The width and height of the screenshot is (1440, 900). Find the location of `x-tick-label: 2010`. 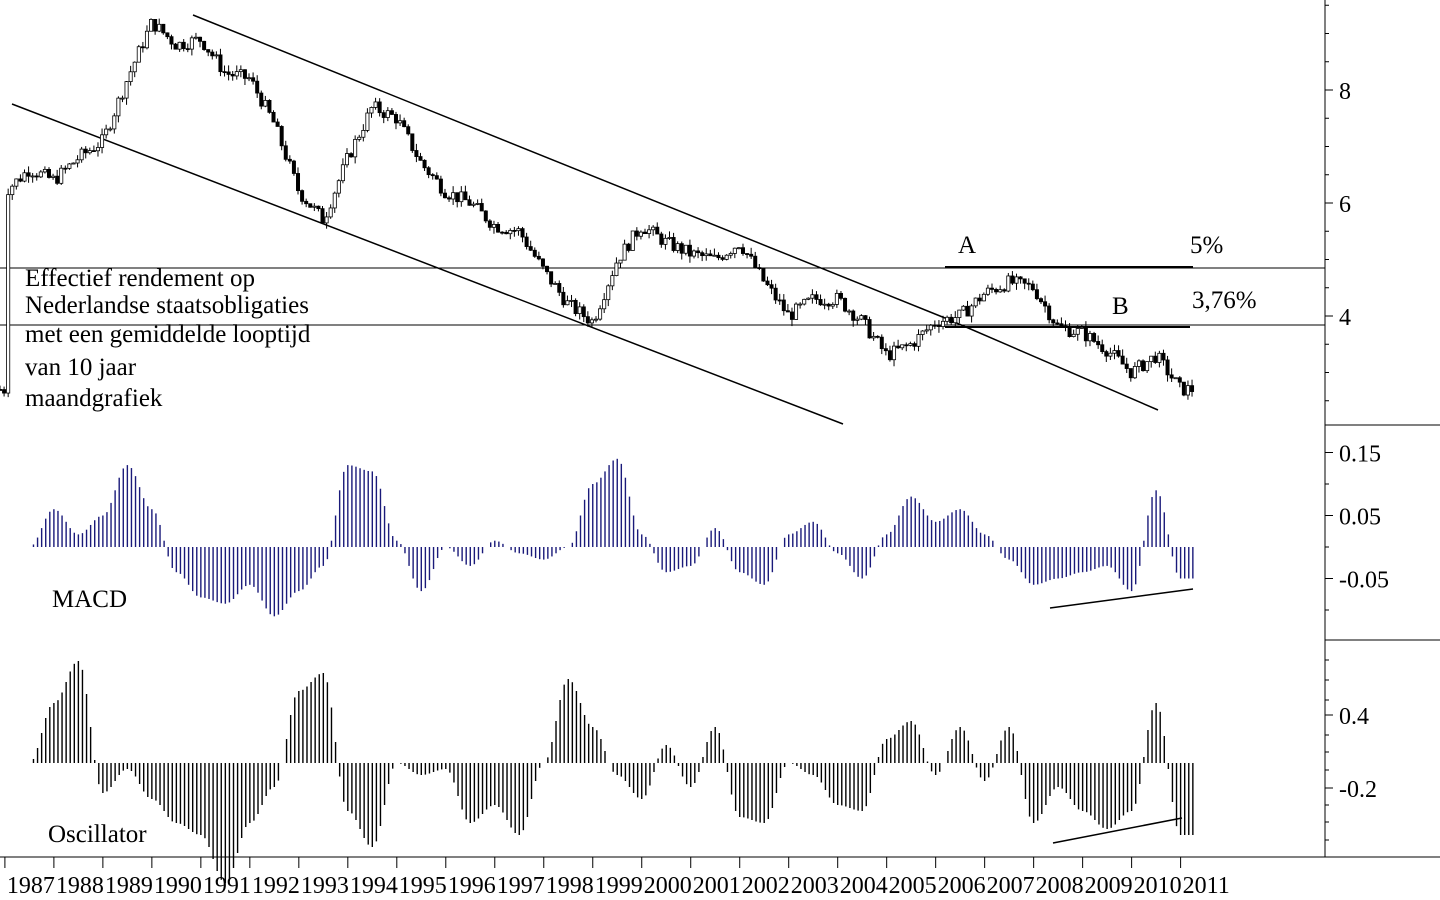

x-tick-label: 2010 is located at coordinates (1158, 886).